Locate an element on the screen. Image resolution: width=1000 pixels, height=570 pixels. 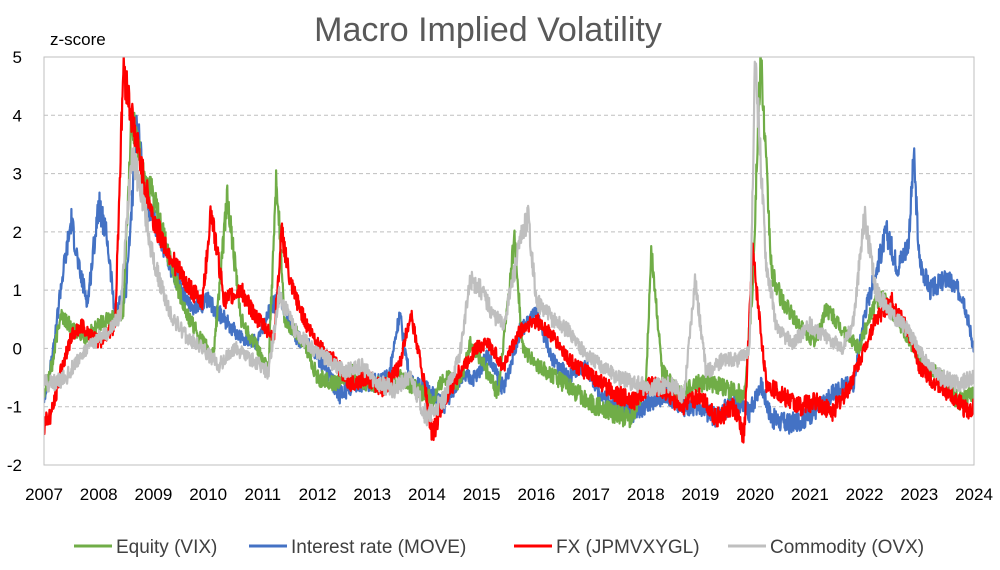
x-tick-label: 2012 is located at coordinates (318, 494).